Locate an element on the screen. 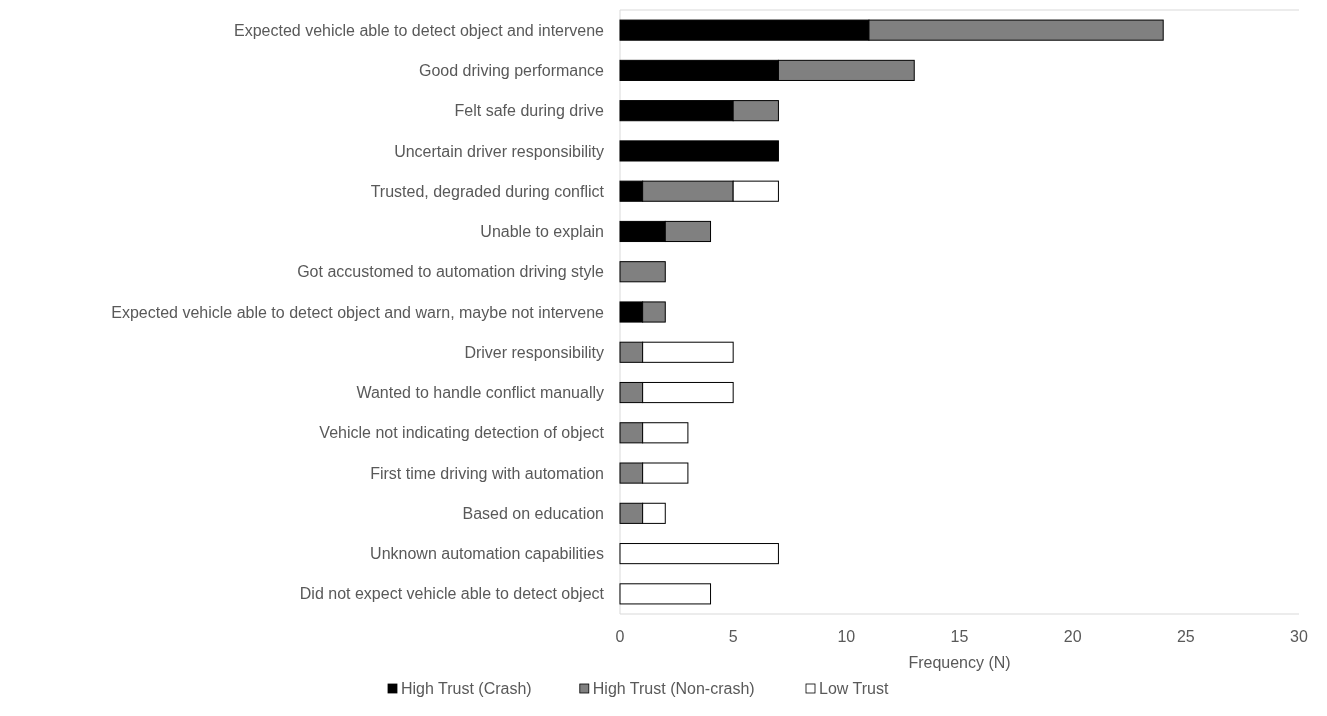 The width and height of the screenshot is (1327, 716). x-tick-label: 25 is located at coordinates (1185, 636).